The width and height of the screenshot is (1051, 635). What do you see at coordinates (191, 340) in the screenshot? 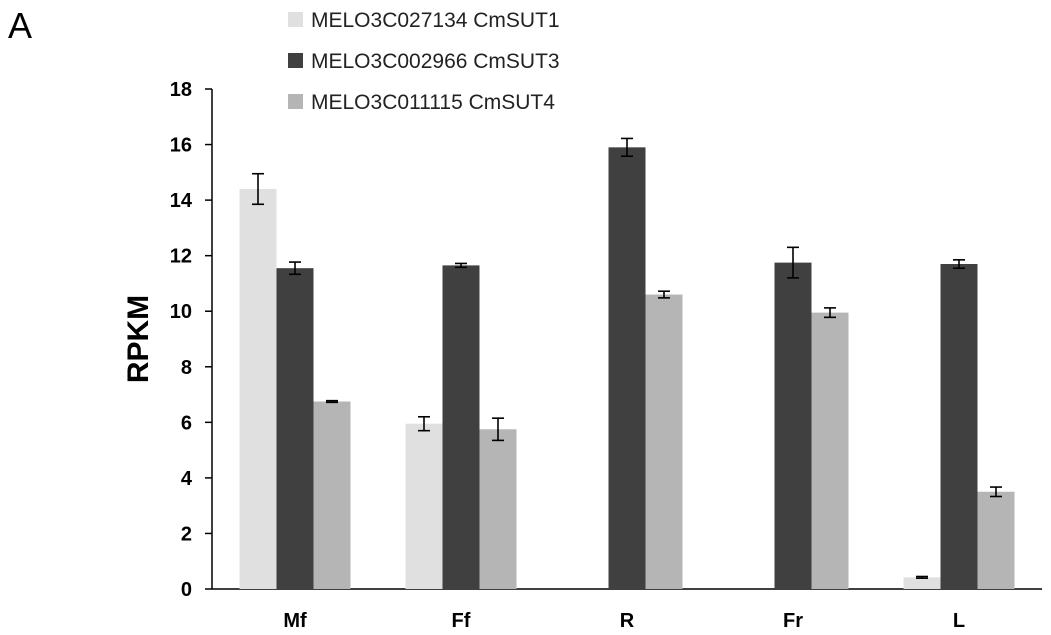
I see `y-axis-ticks: 0 2 4 6 8 10 12 14 16 18` at bounding box center [191, 340].